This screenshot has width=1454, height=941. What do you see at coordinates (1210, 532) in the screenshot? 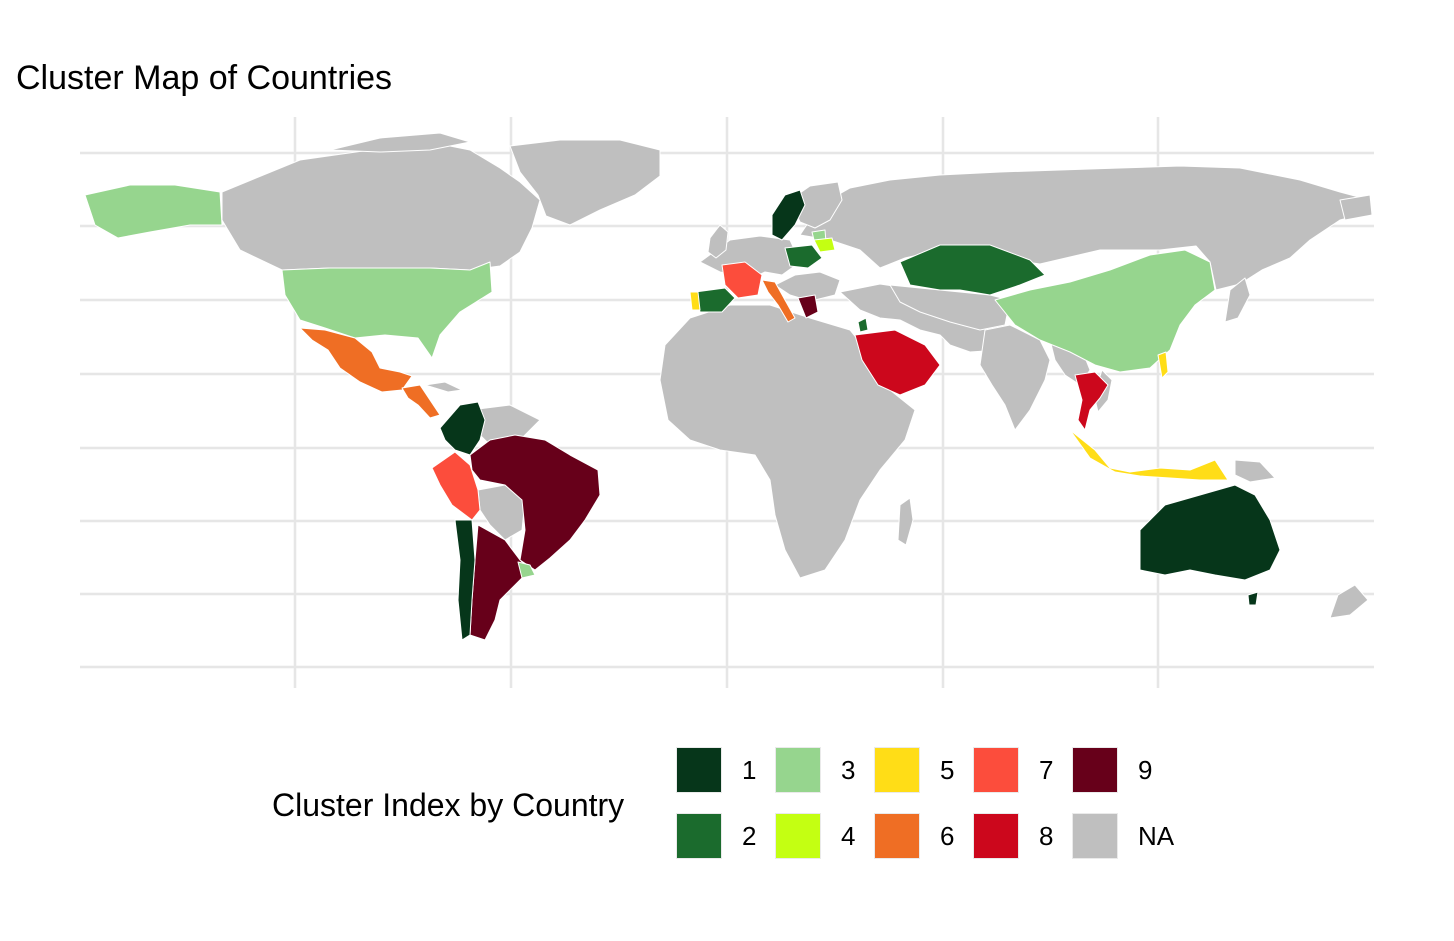
I see `country-australia` at bounding box center [1210, 532].